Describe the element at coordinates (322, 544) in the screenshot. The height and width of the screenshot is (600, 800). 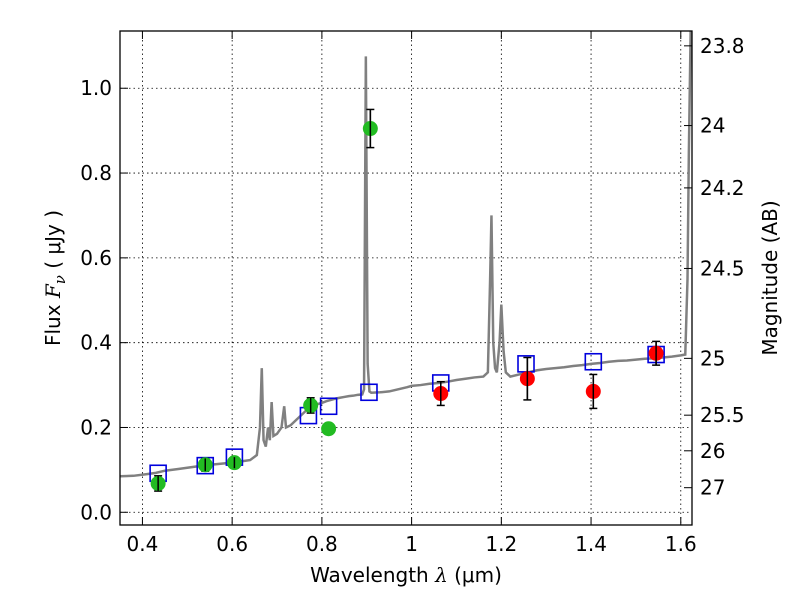
I see `x-tick-label: 0.8` at that location.